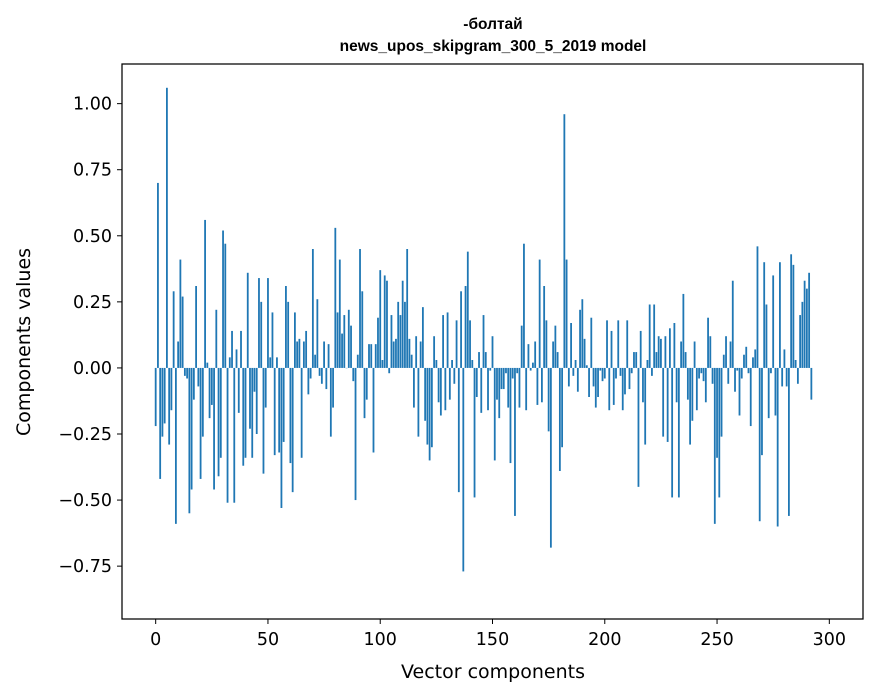 The image size is (880, 696). Describe the element at coordinates (85, 567) in the screenshot. I see `y-tick-label: −0.75` at that location.